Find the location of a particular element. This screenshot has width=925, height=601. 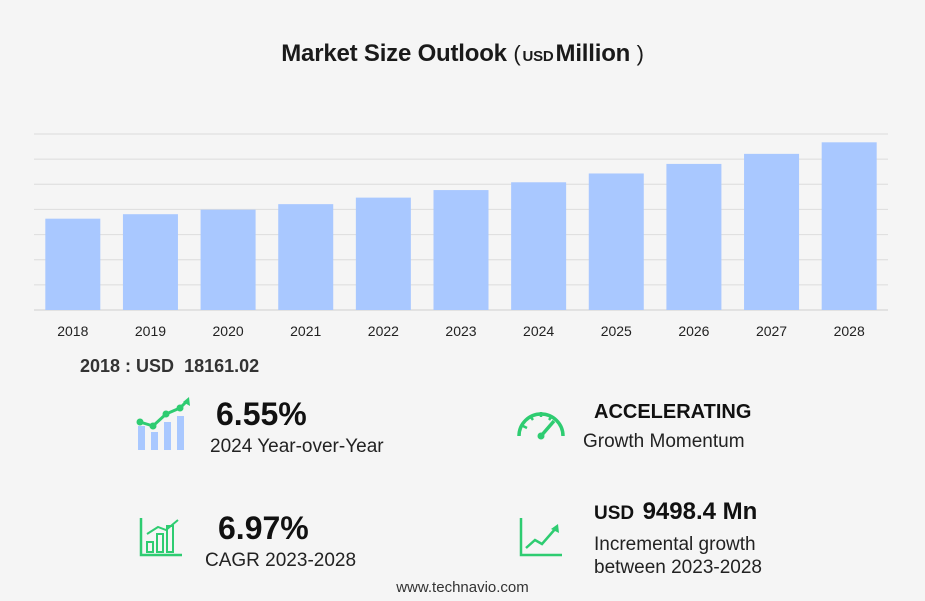

x-tick-label-2027: 2027 is located at coordinates (771, 331).